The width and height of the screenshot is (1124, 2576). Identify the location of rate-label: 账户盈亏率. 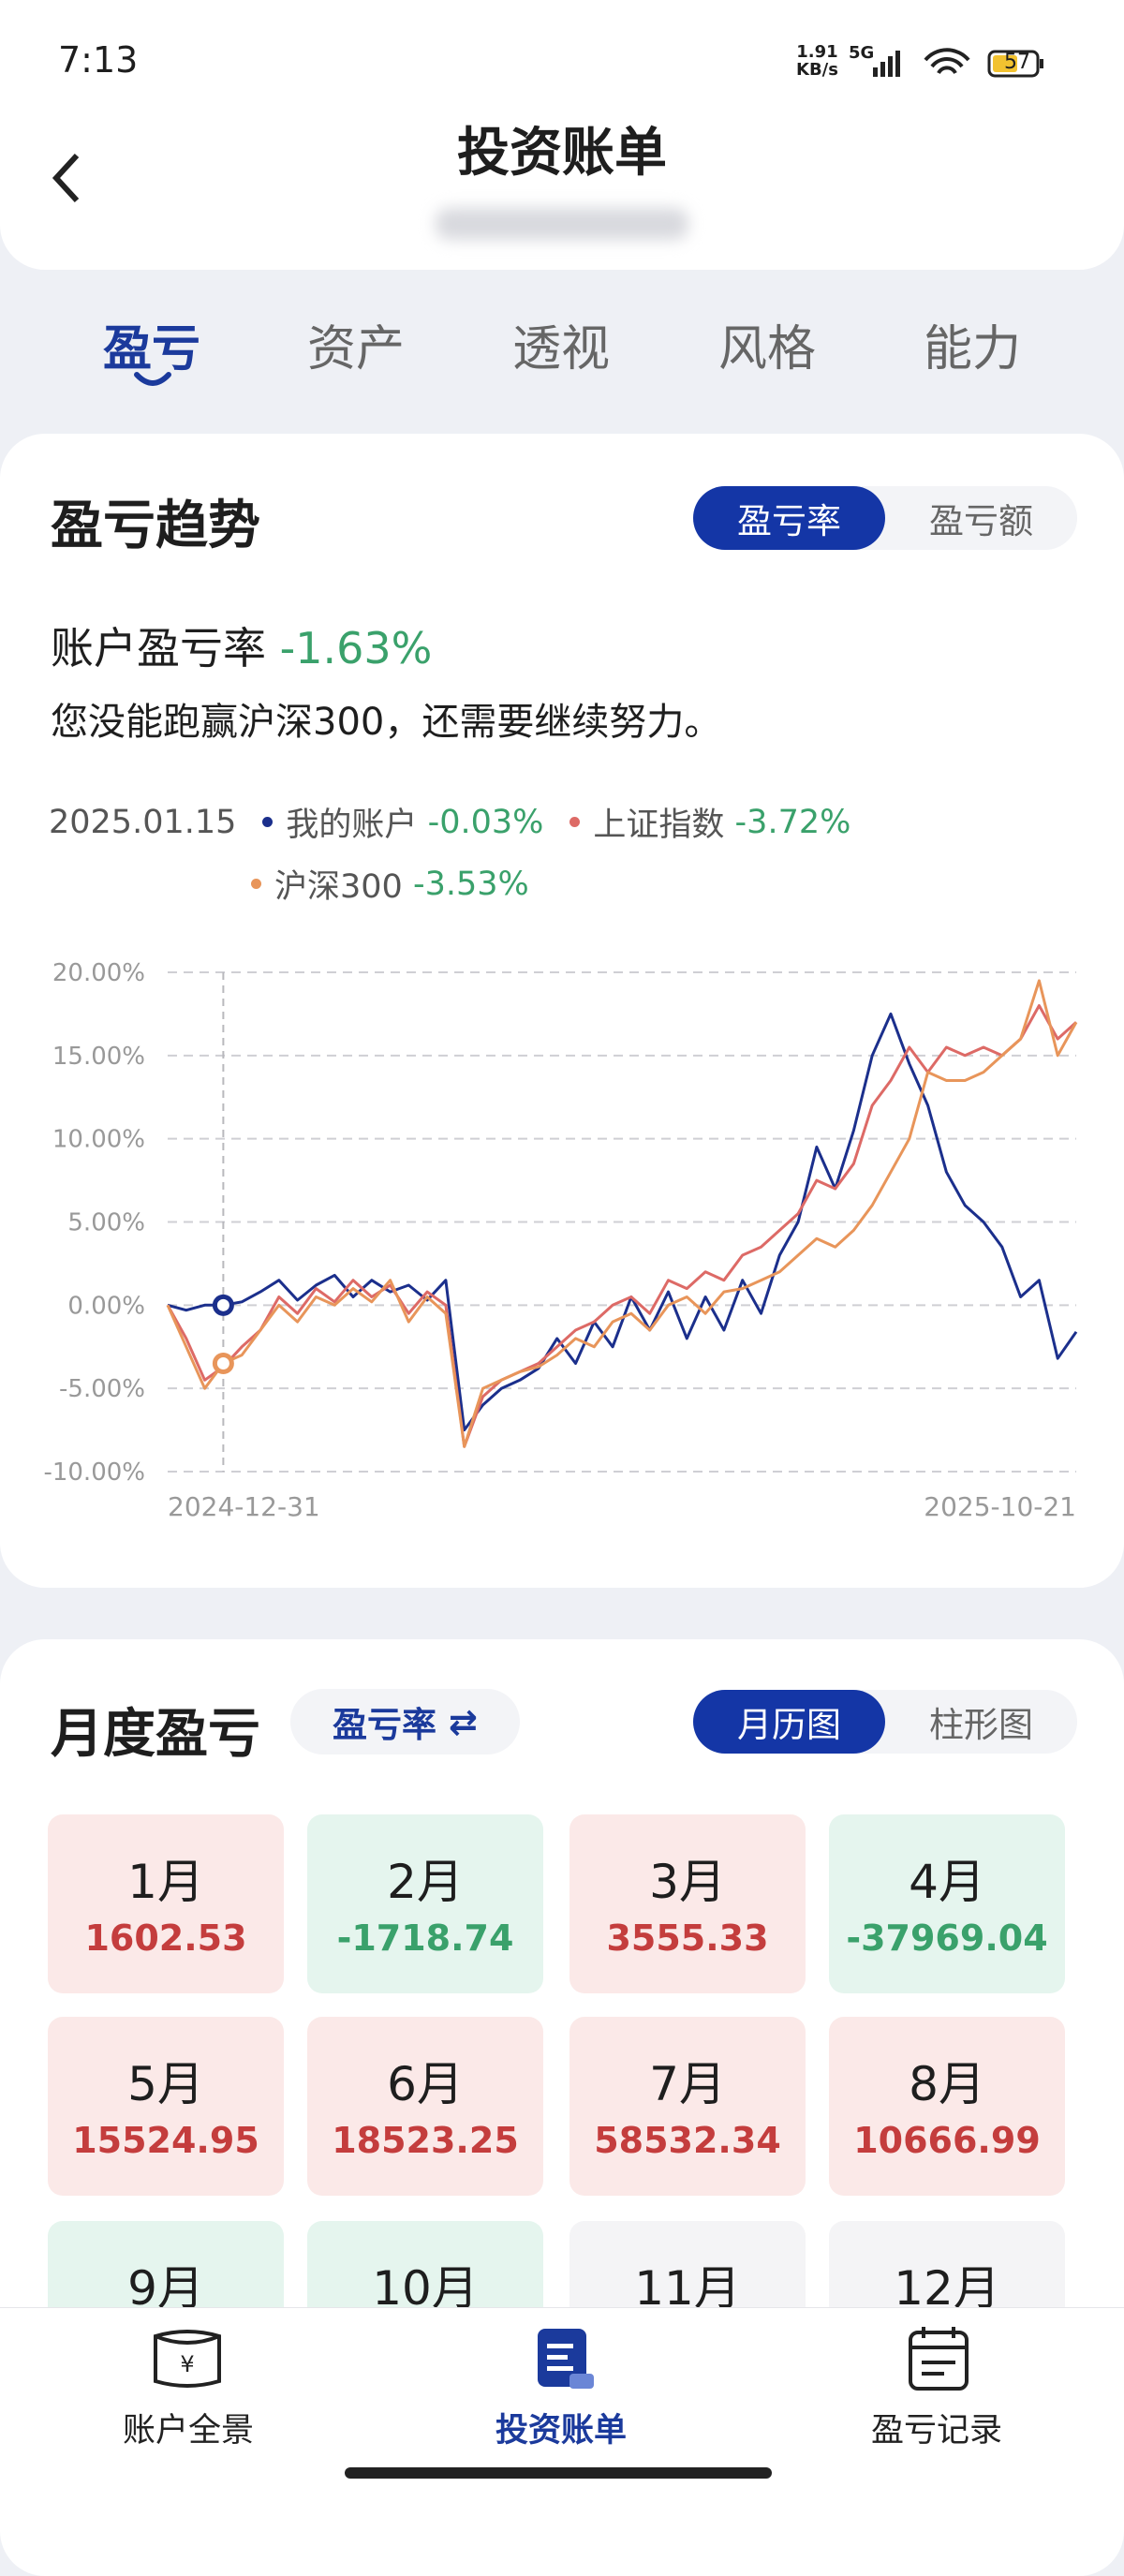
(158, 648).